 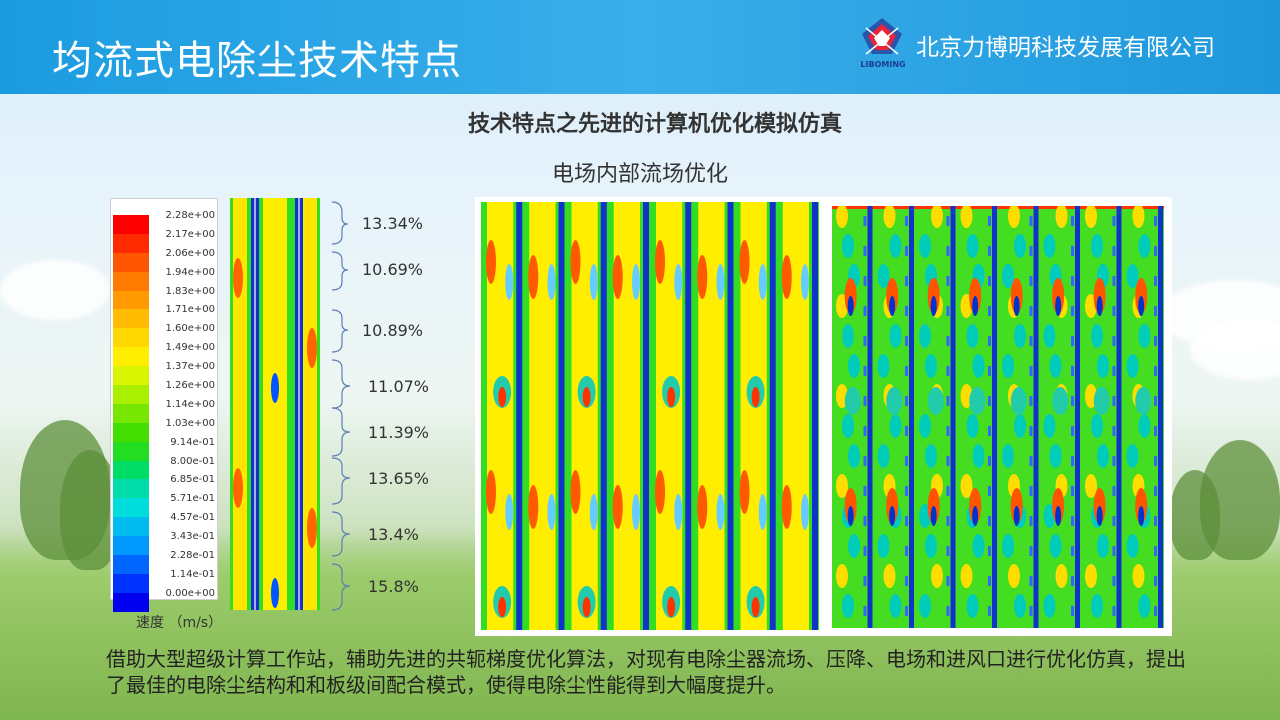 I want to click on legend-value-label: 1.49e+00, so click(x=190, y=348).